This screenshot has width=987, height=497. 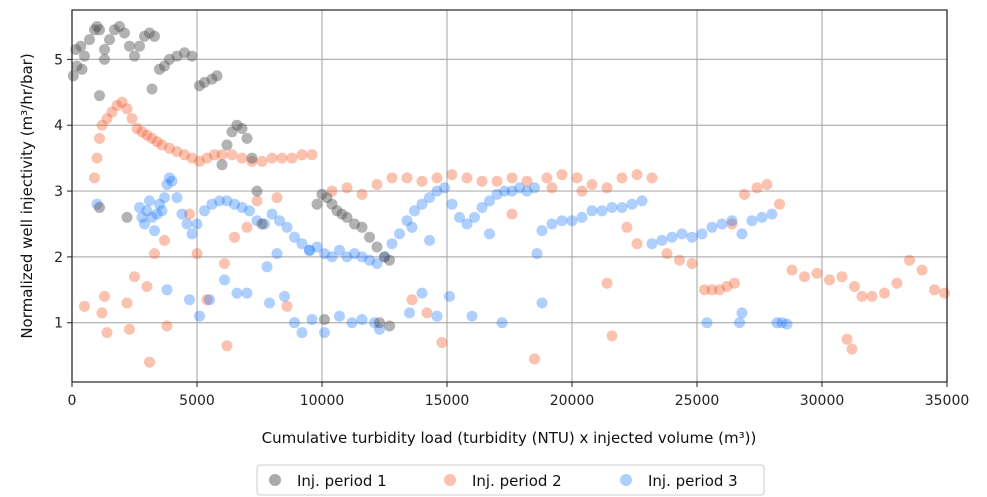 I want to click on x-tick-label: 15000, so click(x=447, y=401).